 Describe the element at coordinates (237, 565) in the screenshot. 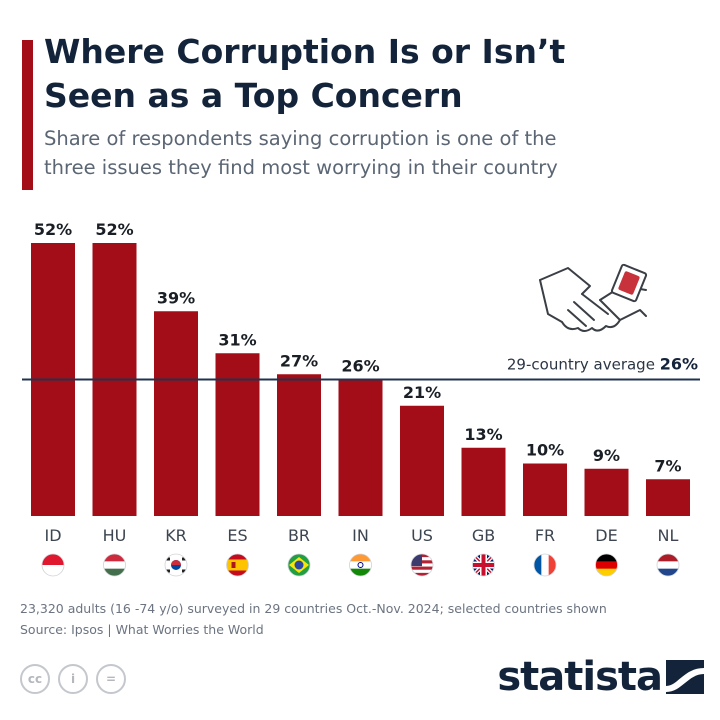

I see `flag-spain-icon` at that location.